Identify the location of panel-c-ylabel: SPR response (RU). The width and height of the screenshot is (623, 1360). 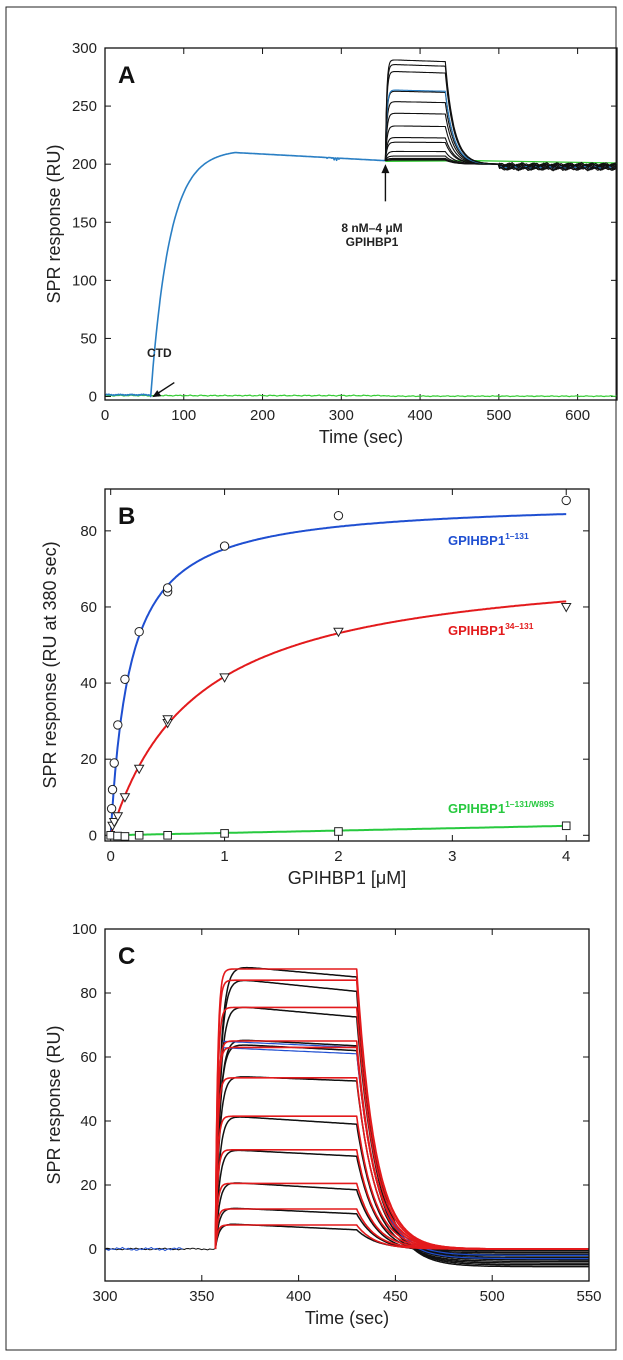
(54, 1104).